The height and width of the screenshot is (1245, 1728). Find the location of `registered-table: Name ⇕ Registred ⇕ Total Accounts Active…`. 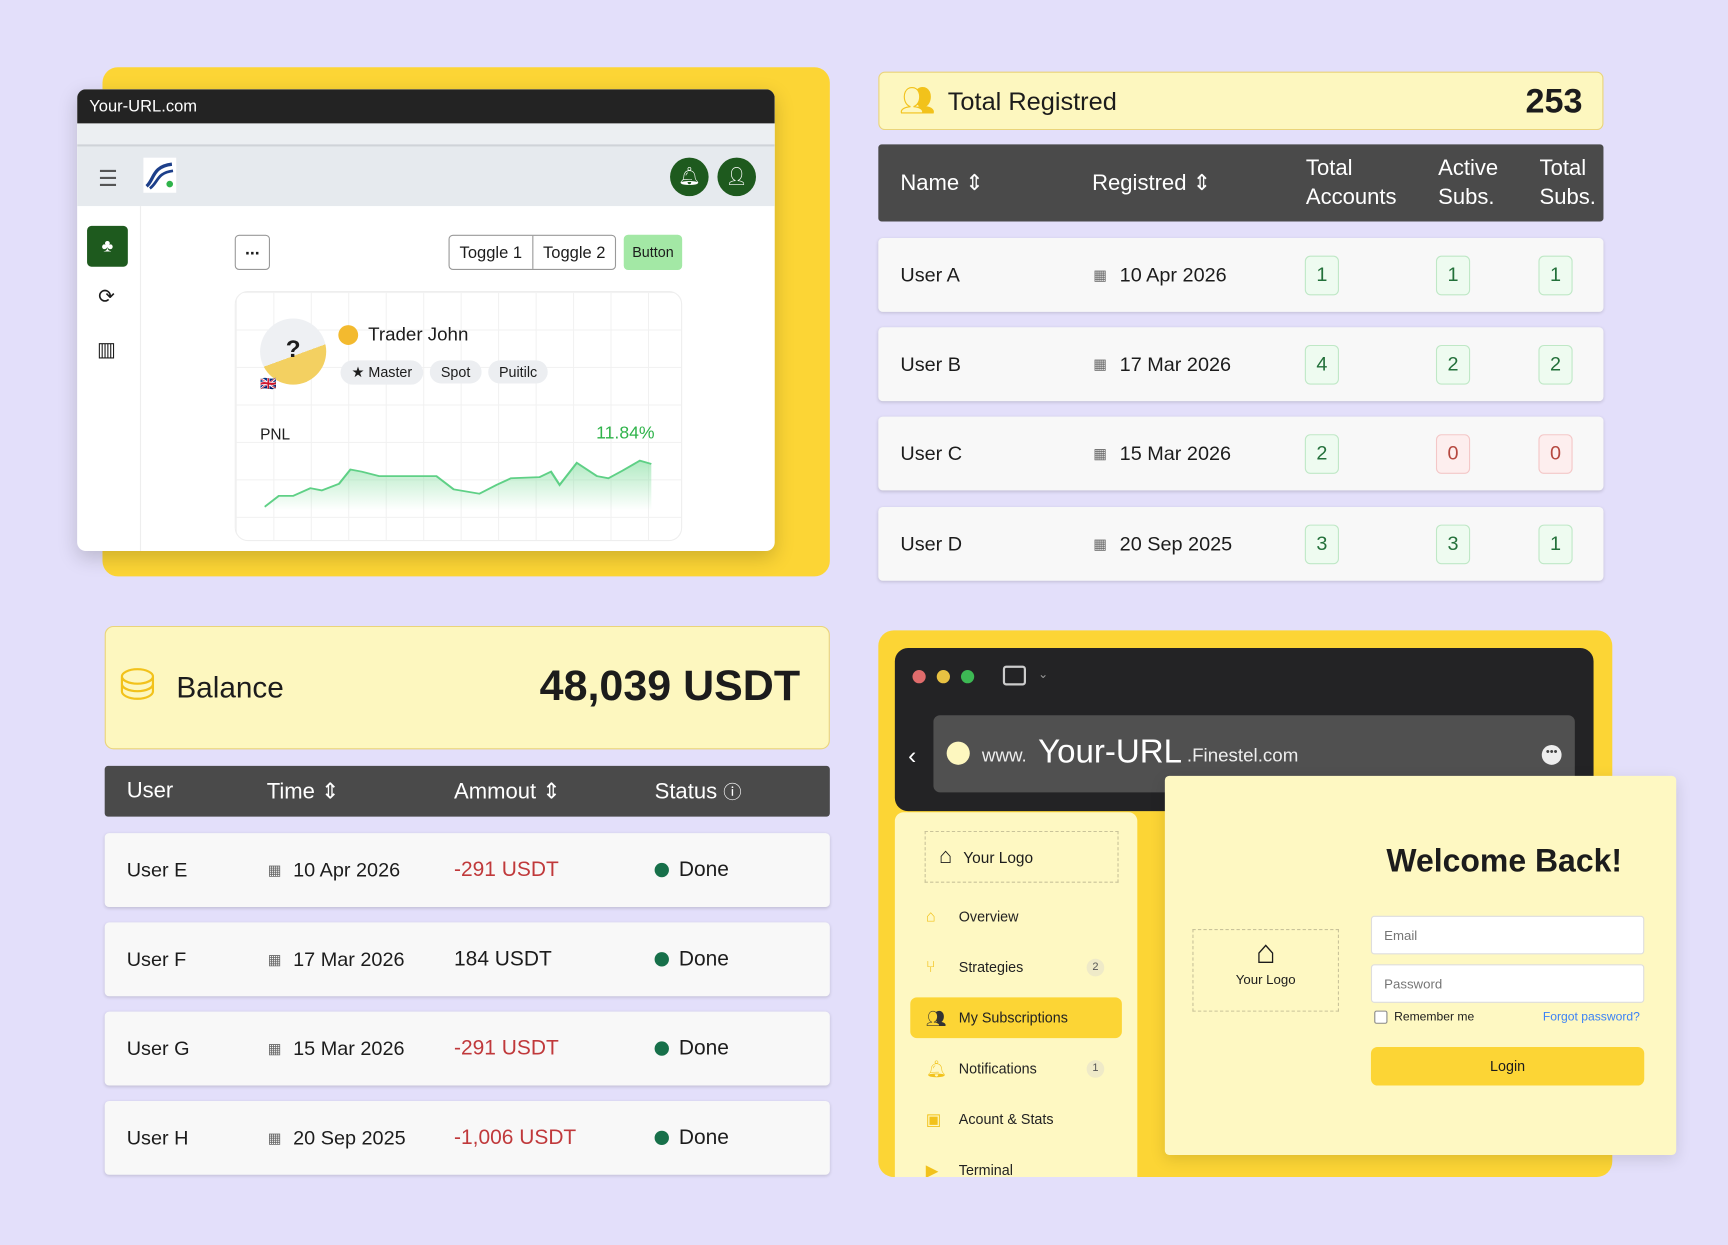

registered-table: Name ⇕ Registred ⇕ Total Accounts Active… is located at coordinates (1241, 362).